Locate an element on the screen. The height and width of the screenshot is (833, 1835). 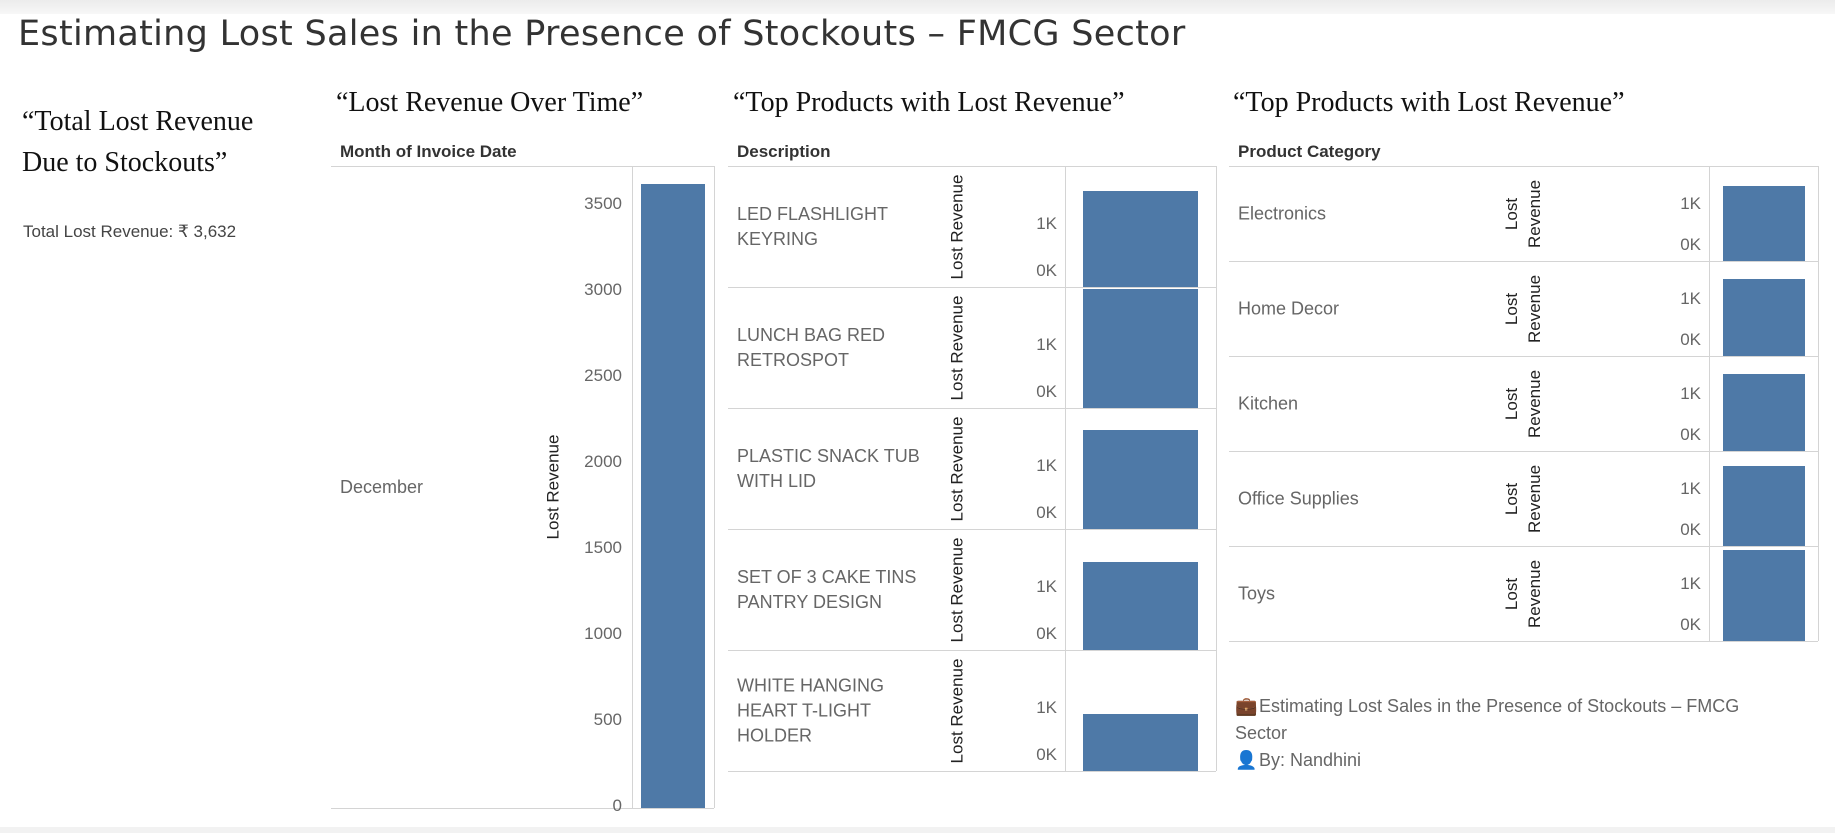
product-row-label: LED FLASHLIGHT KEYRING is located at coordinates (812, 226).